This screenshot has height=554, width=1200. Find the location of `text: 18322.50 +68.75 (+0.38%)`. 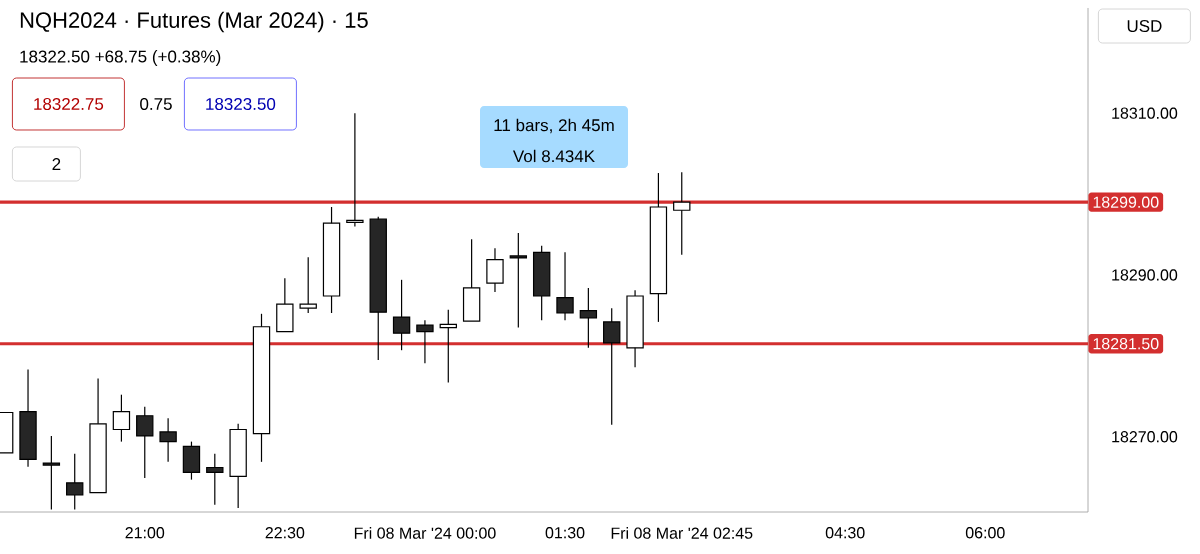

text: 18322.50 +68.75 (+0.38%) is located at coordinates (120, 58).